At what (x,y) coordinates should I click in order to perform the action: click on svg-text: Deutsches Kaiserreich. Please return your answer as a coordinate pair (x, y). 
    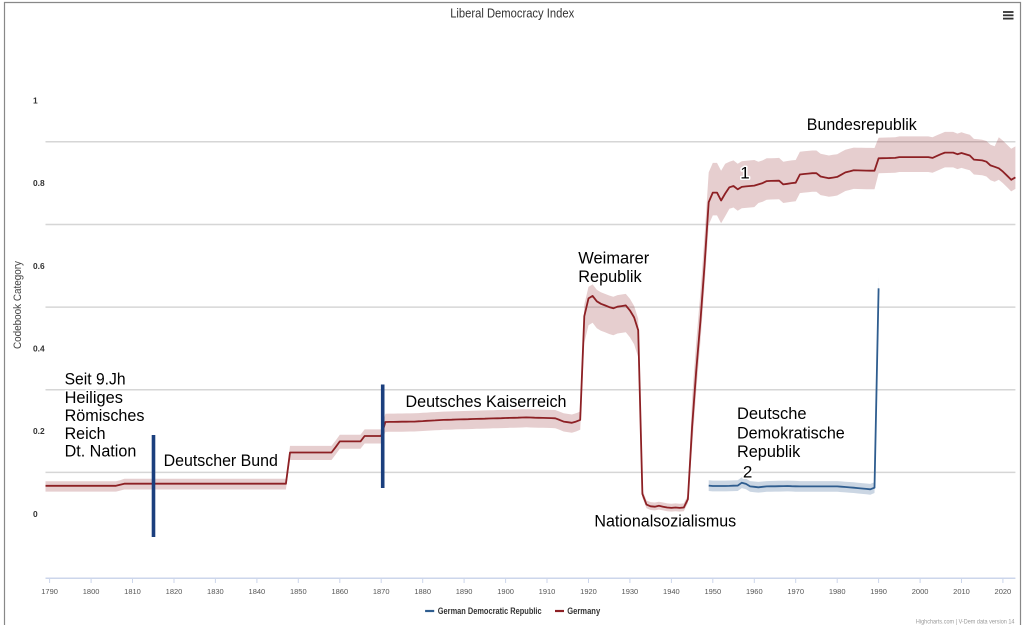
    Looking at the image, I should click on (486, 401).